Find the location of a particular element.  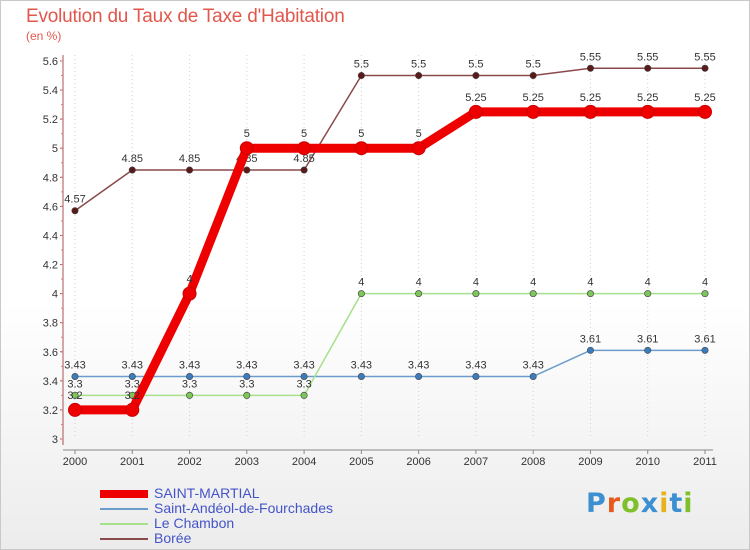

legend-label: Borée is located at coordinates (173, 538).